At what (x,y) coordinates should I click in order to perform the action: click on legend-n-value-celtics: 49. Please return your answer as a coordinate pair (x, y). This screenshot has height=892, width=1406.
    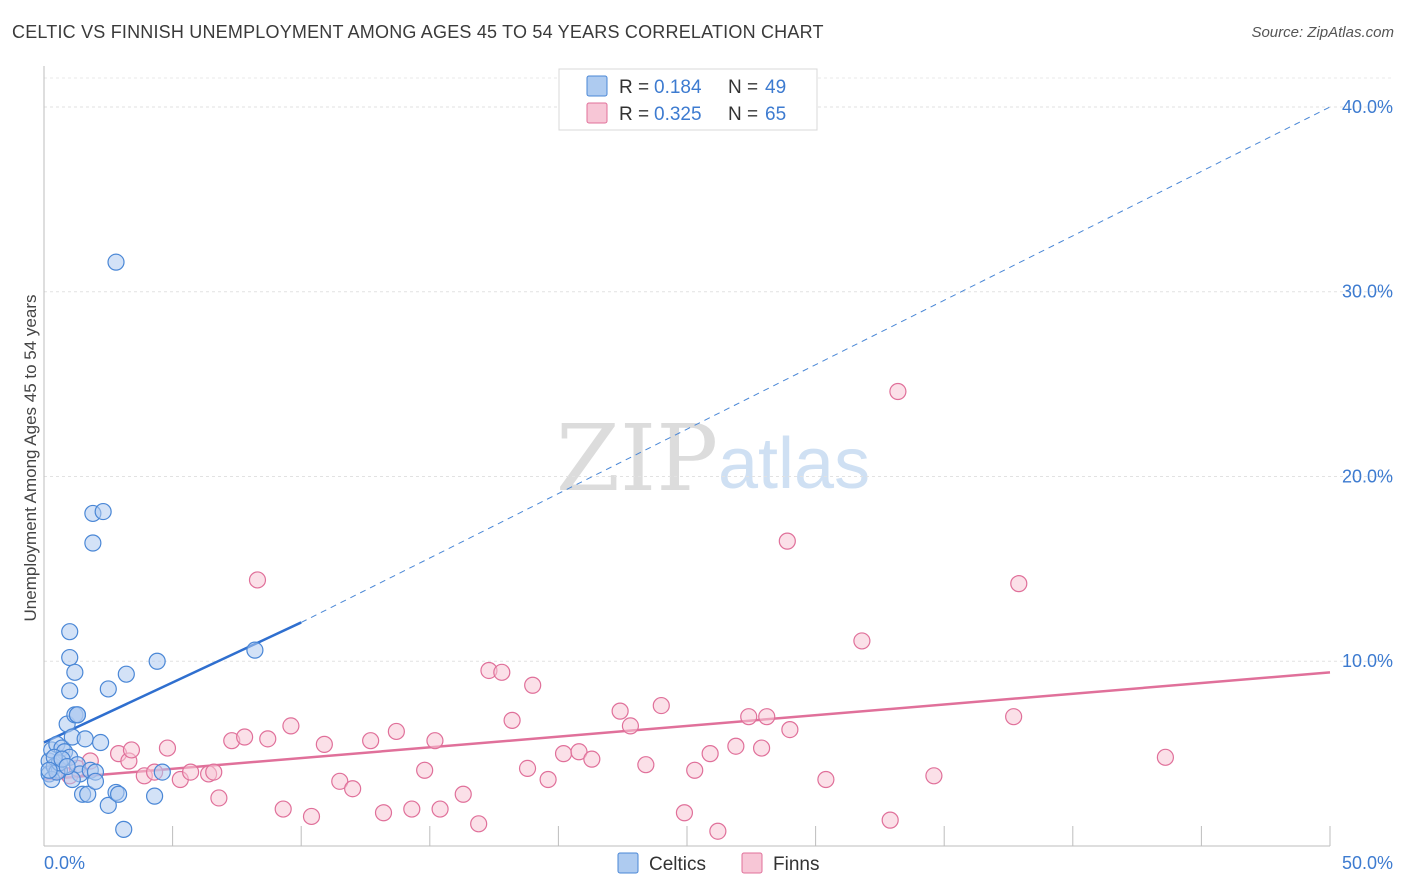
    Looking at the image, I should click on (775, 87).